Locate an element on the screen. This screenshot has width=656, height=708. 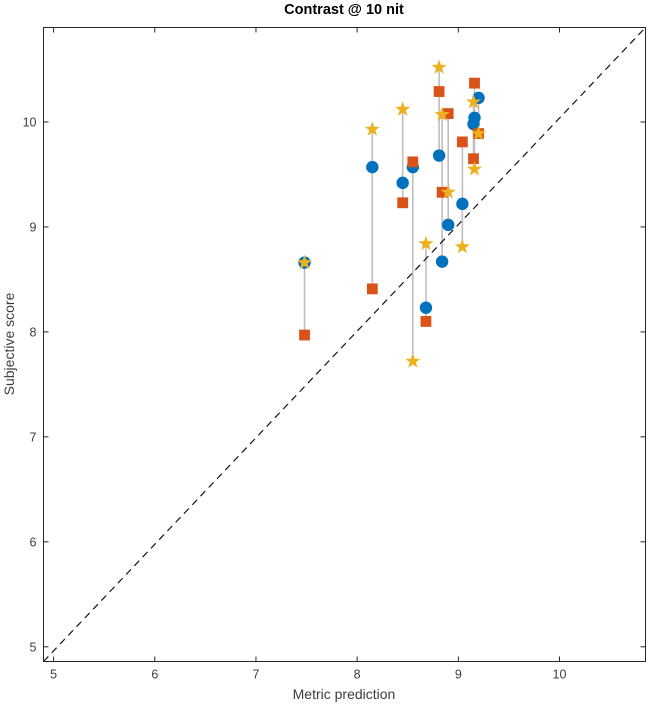
x-tick-label: 6 is located at coordinates (154, 675).